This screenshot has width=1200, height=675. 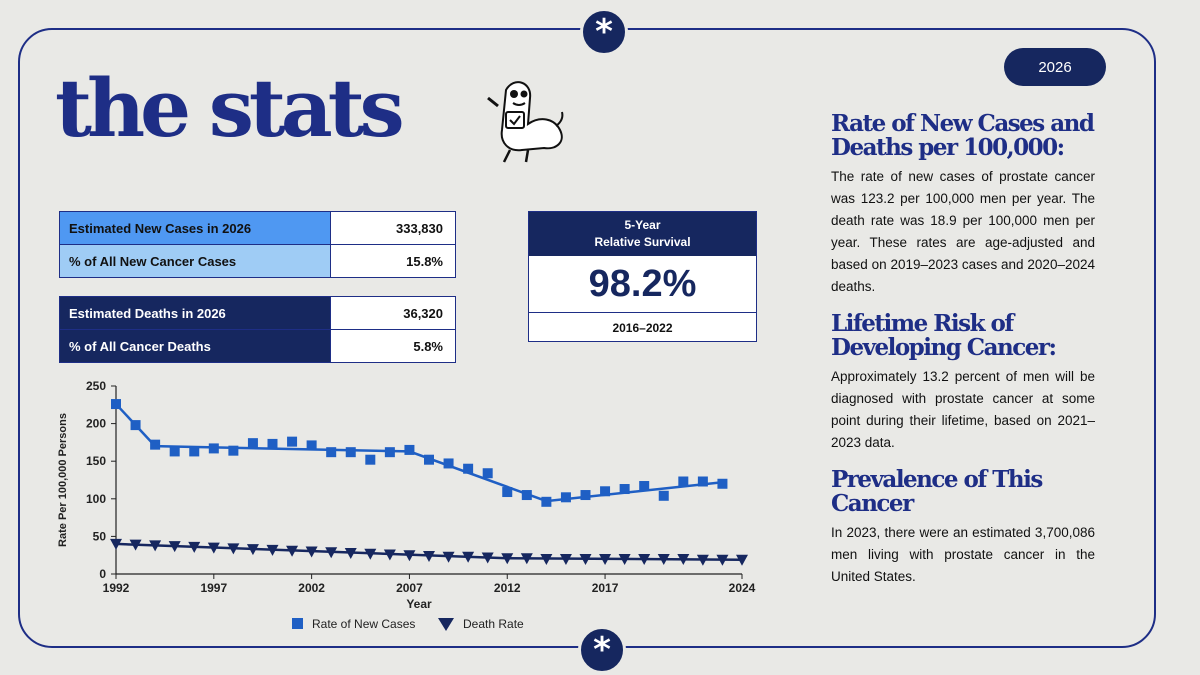 I want to click on survival-box: 5-Year Relative Survival 98.2% 2016–2022, so click(x=642, y=276).